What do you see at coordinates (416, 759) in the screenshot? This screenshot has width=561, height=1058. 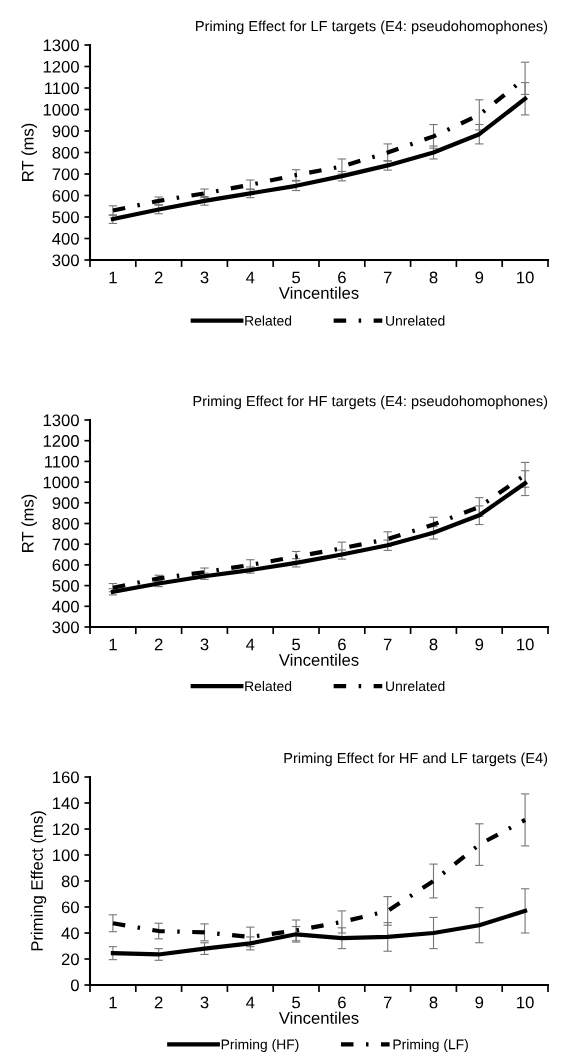 I see `chart-title: Priming Effect for HF and LF targets (E4)` at bounding box center [416, 759].